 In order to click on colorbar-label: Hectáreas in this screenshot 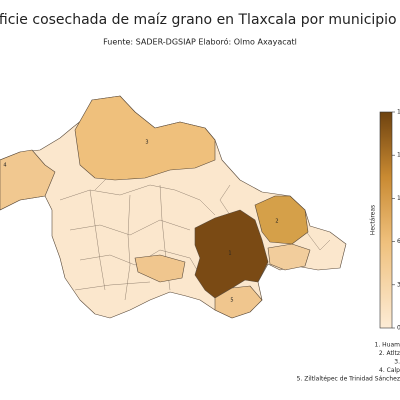, I will do `click(373, 220)`.